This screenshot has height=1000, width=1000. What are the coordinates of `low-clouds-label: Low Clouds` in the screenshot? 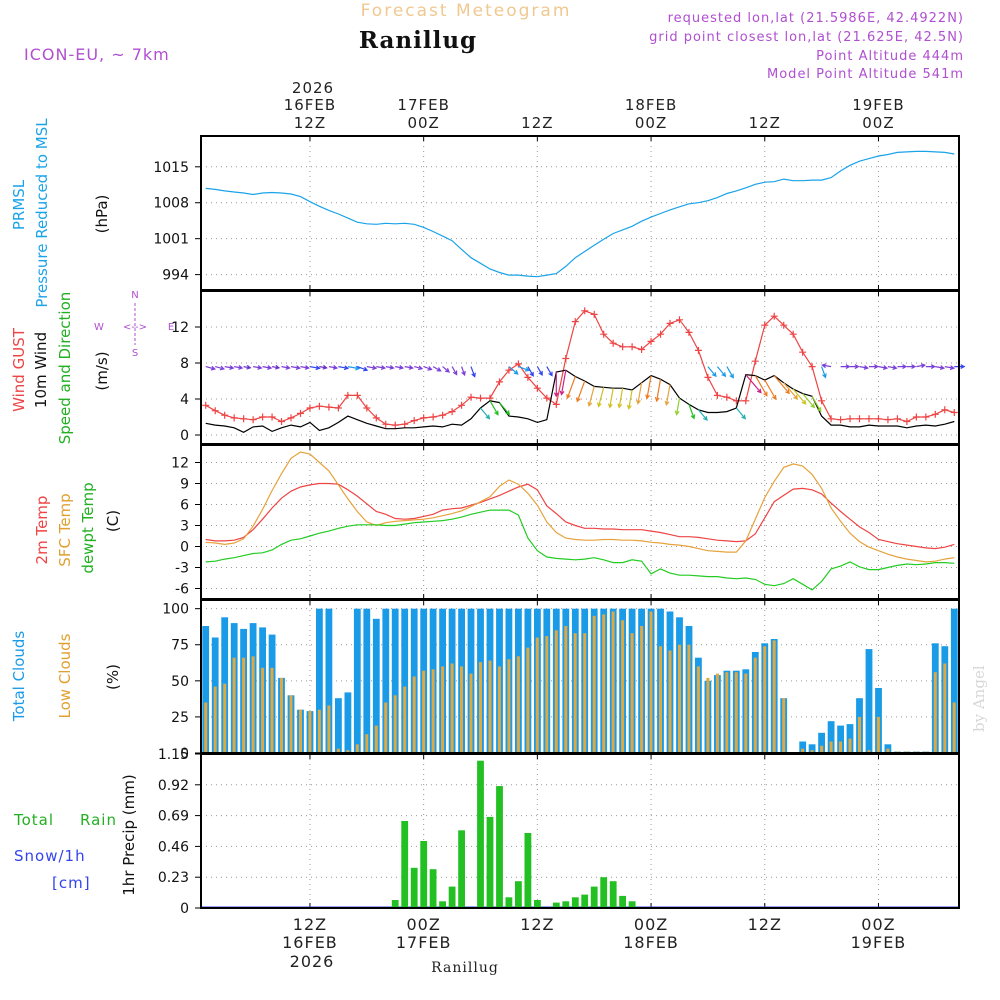 It's located at (65, 675).